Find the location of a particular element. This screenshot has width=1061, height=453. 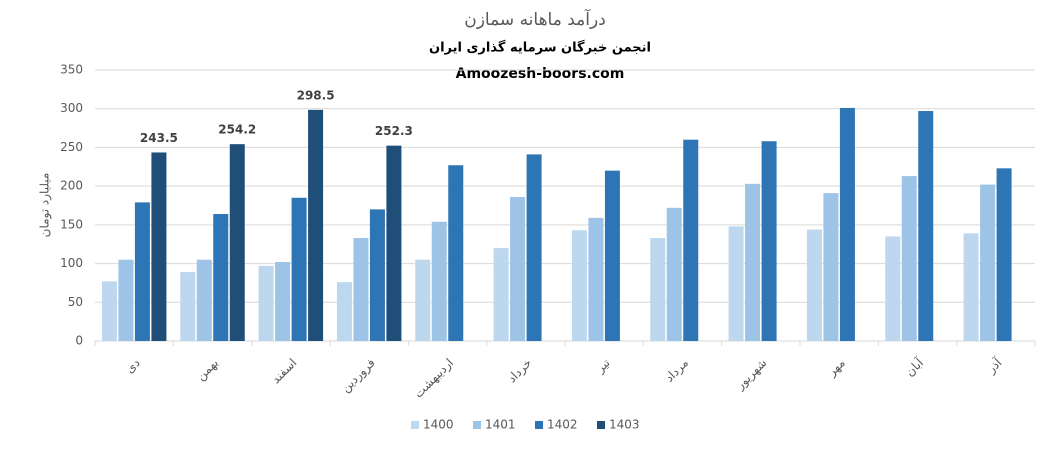

x-tick-label: دی is located at coordinates (132, 366).